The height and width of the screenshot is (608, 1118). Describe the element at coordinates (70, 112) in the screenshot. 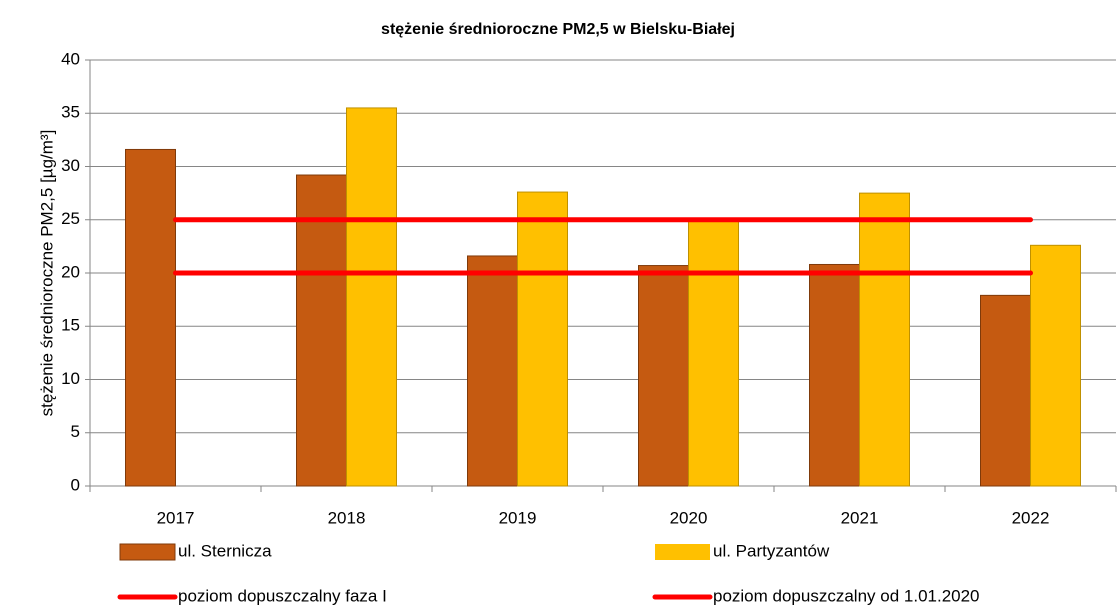

I see `y-tick-label: 35` at that location.